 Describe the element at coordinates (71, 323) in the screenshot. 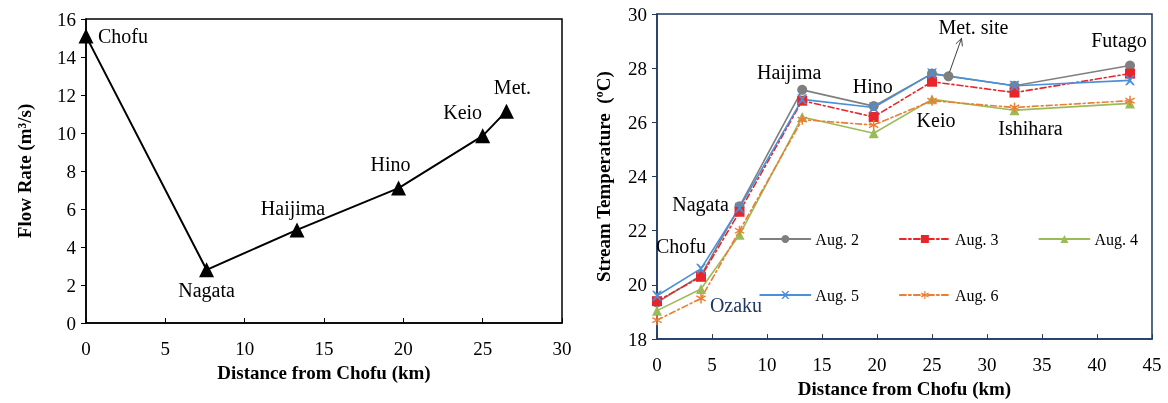

I see `y-tick-label: 0` at that location.